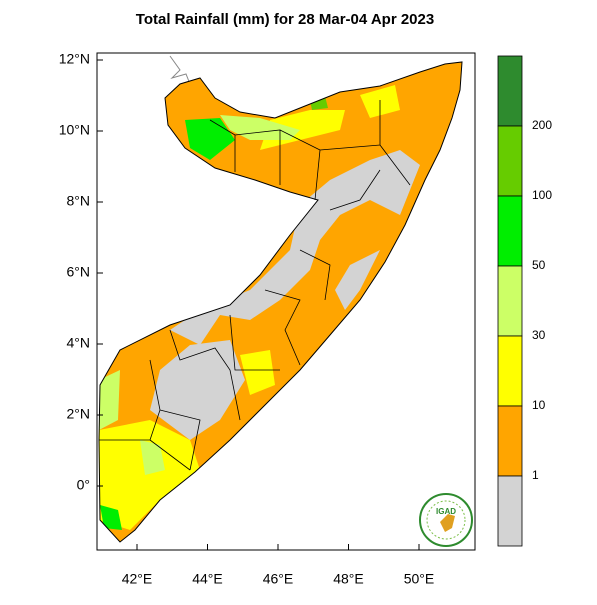 The width and height of the screenshot is (597, 605). Describe the element at coordinates (446, 511) in the screenshot. I see `logo-text: IGAD` at that location.